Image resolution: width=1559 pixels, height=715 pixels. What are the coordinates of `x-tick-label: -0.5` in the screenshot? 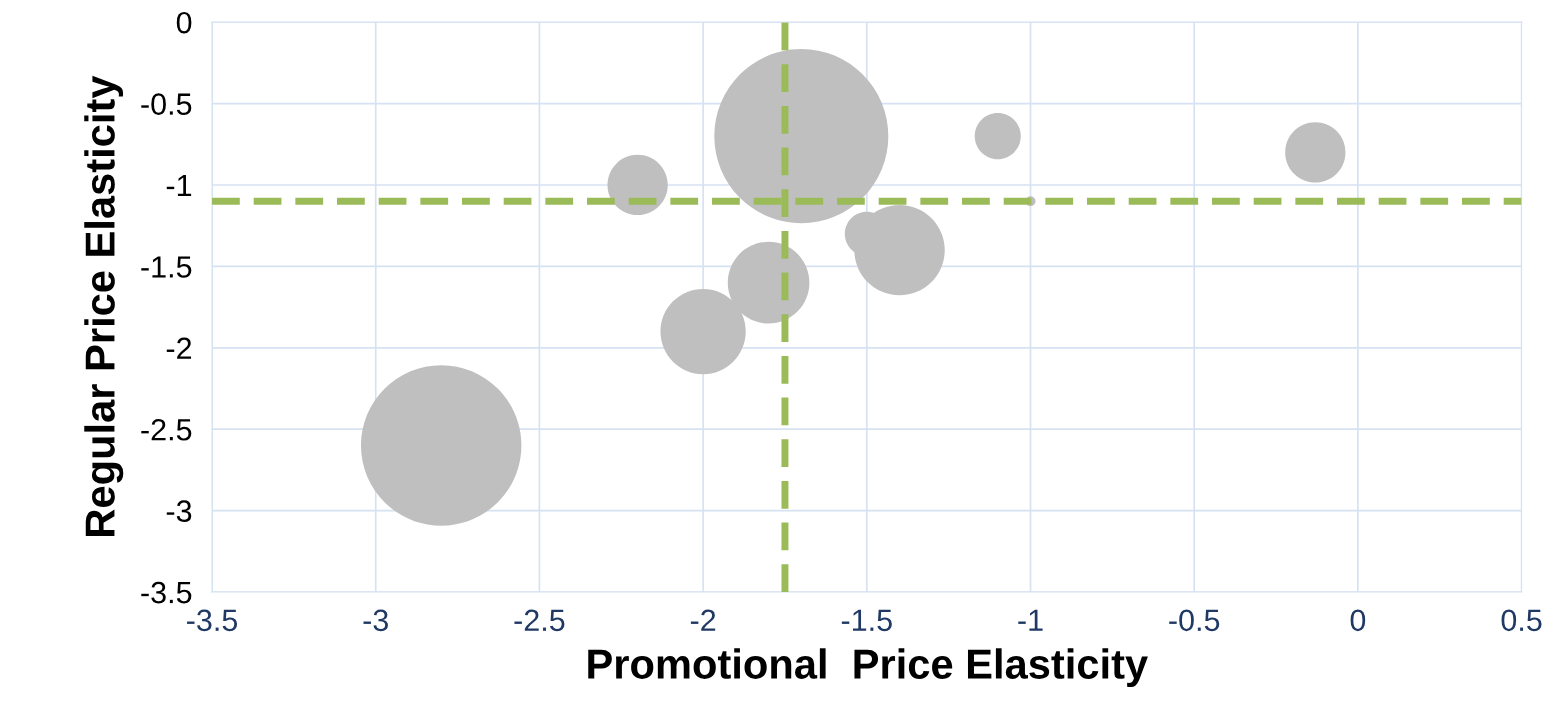 It's located at (1194, 620).